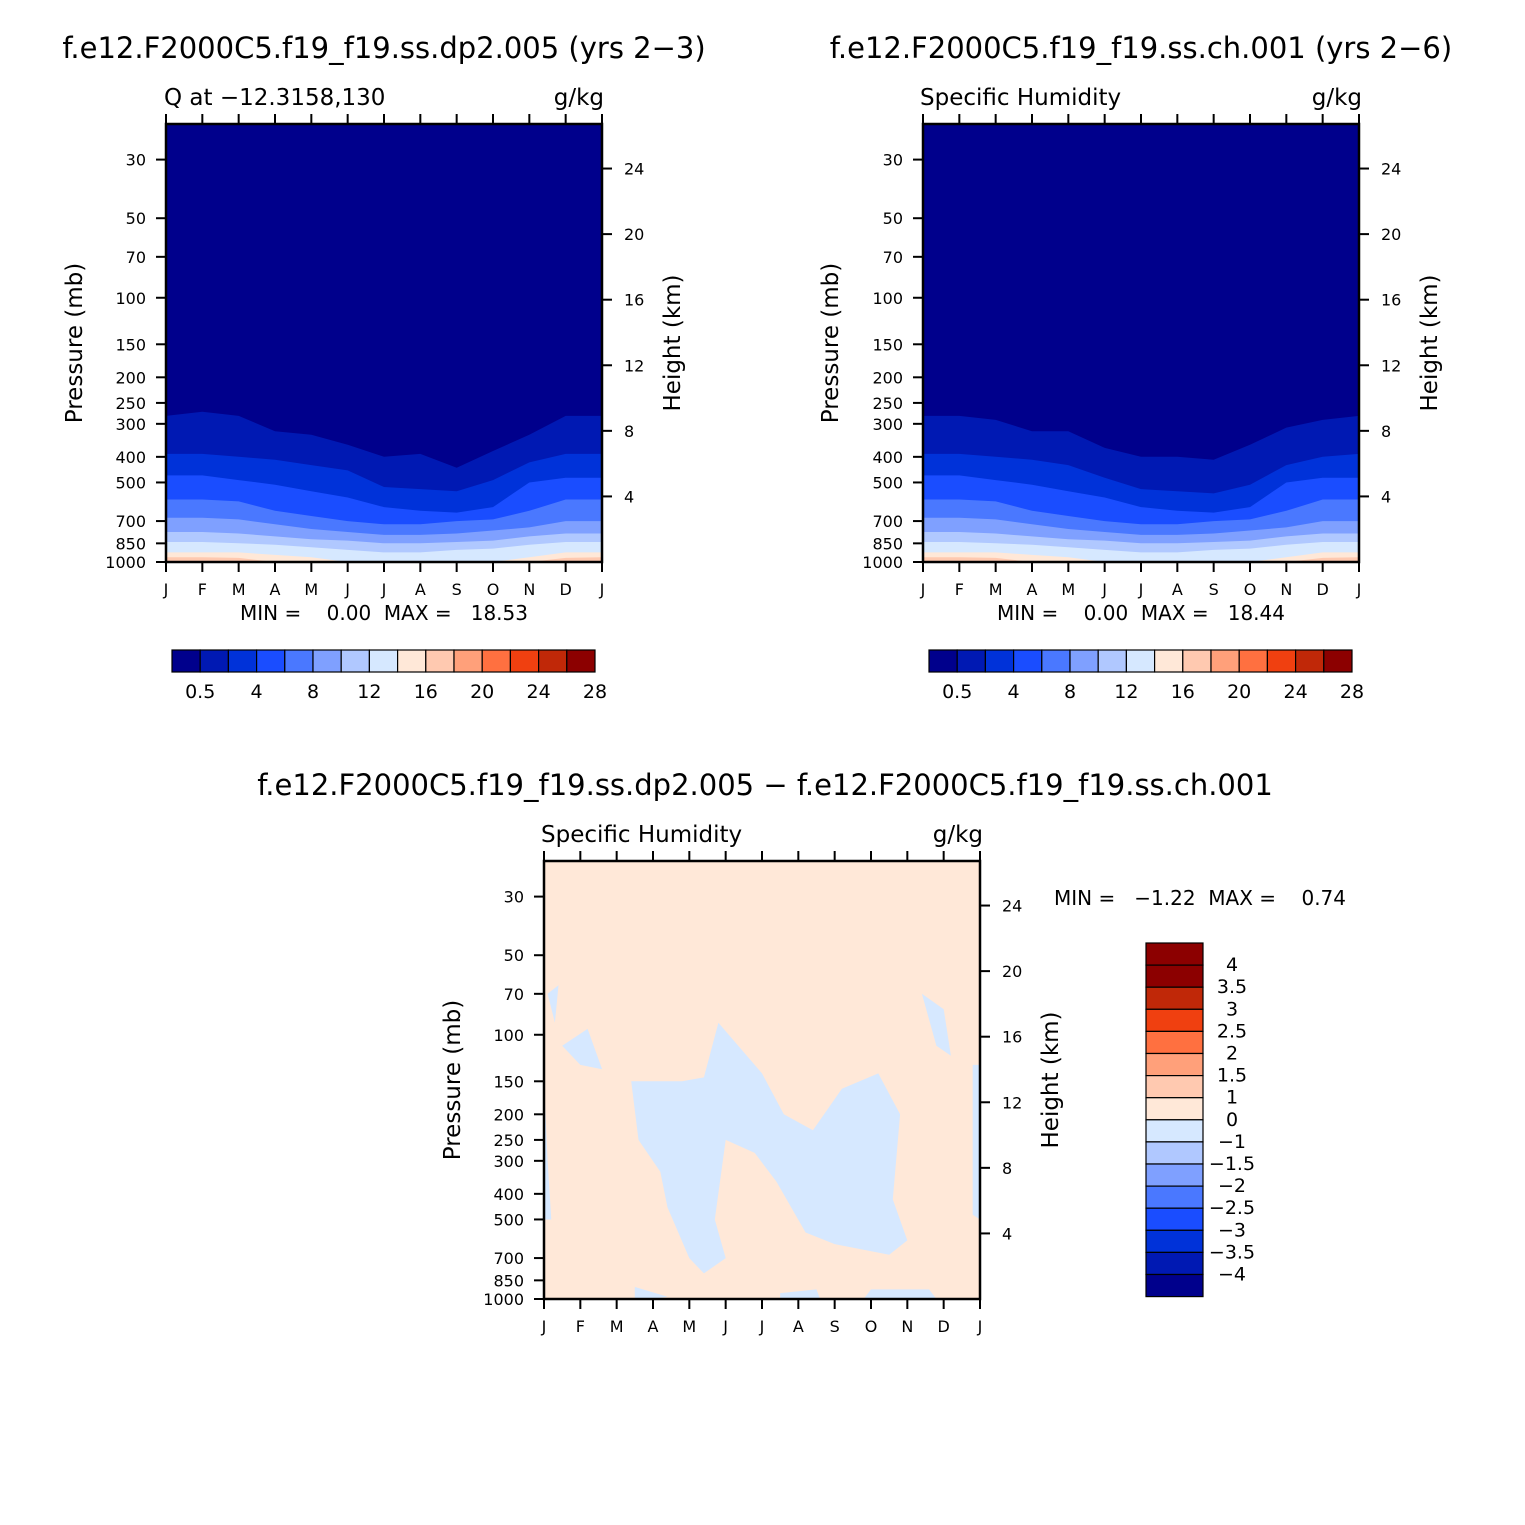 Image resolution: width=1525 pixels, height=1525 pixels. Describe the element at coordinates (1232, 1120) in the screenshot. I see `colorbar-label: 0` at that location.